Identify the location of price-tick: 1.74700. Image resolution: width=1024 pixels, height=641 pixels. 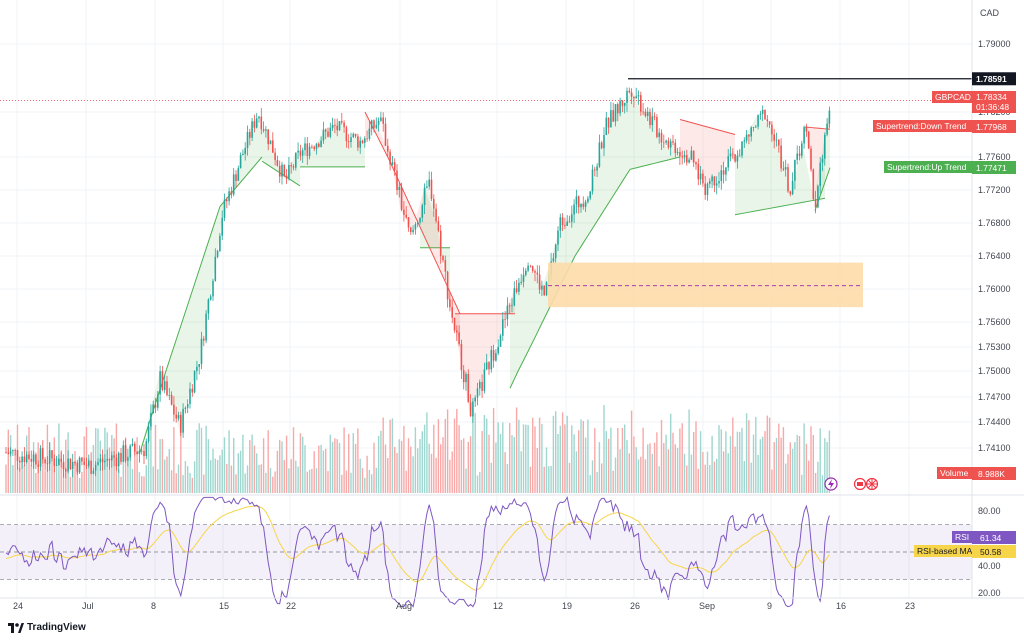
(994, 397).